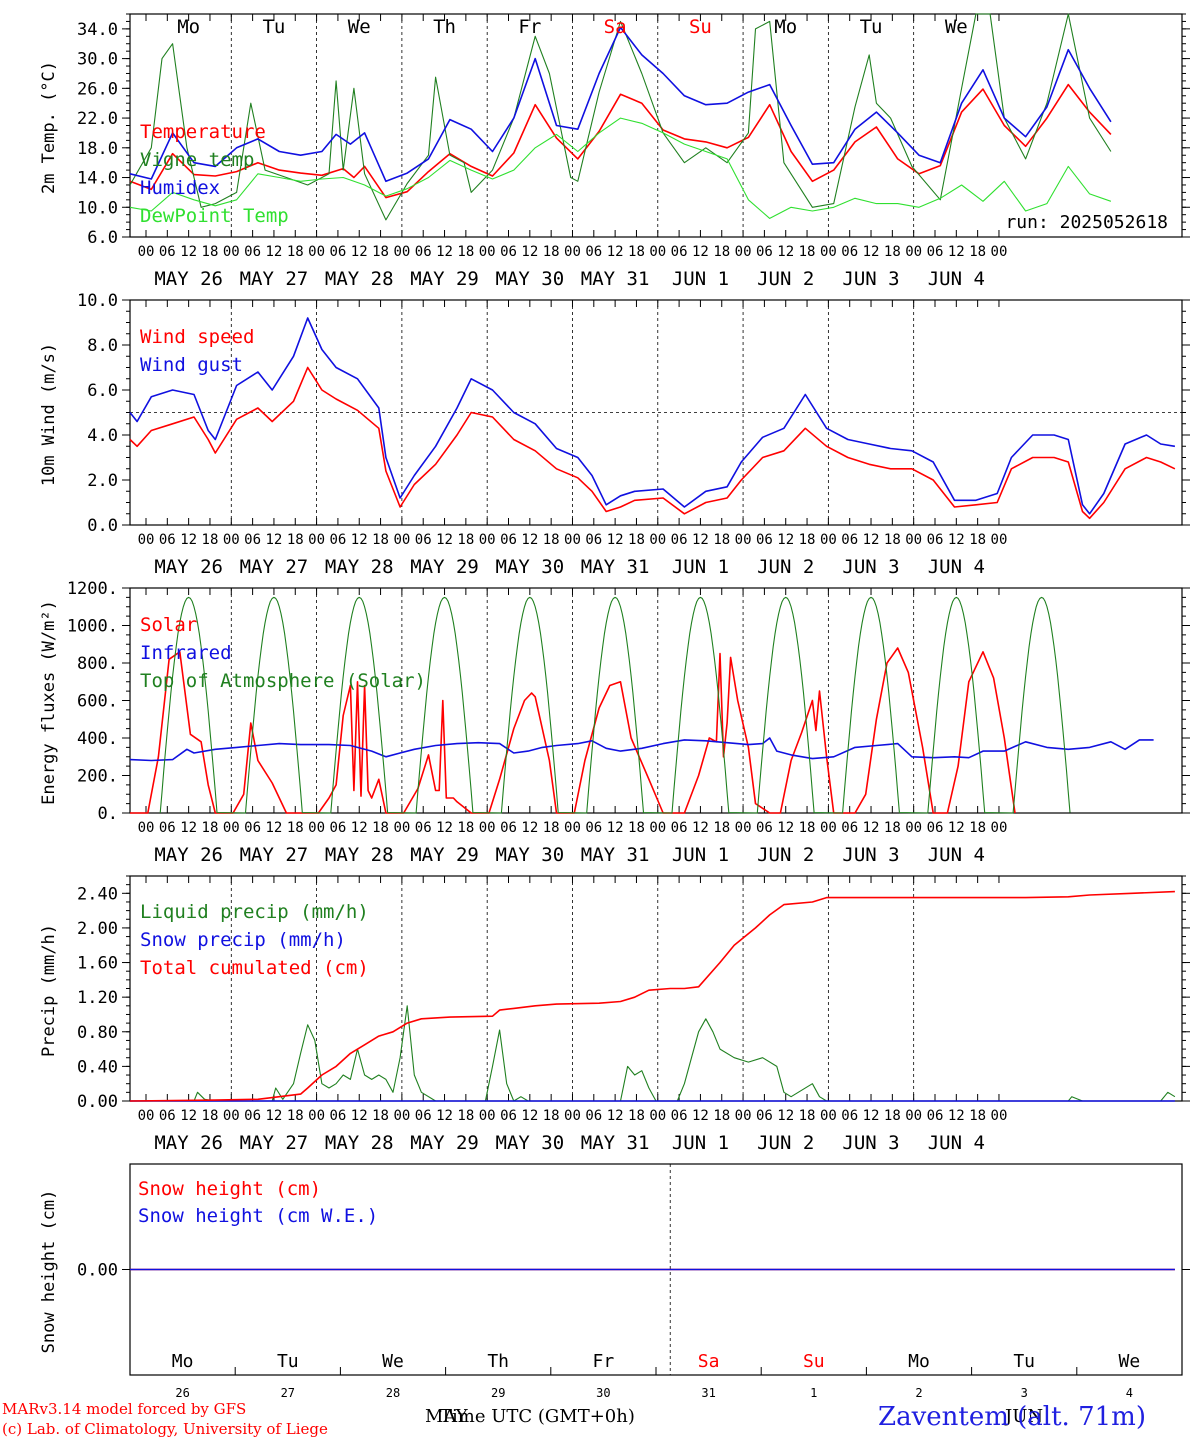  I want to click on legend-entry: Top of Atmosphere (Solar), so click(283, 681).